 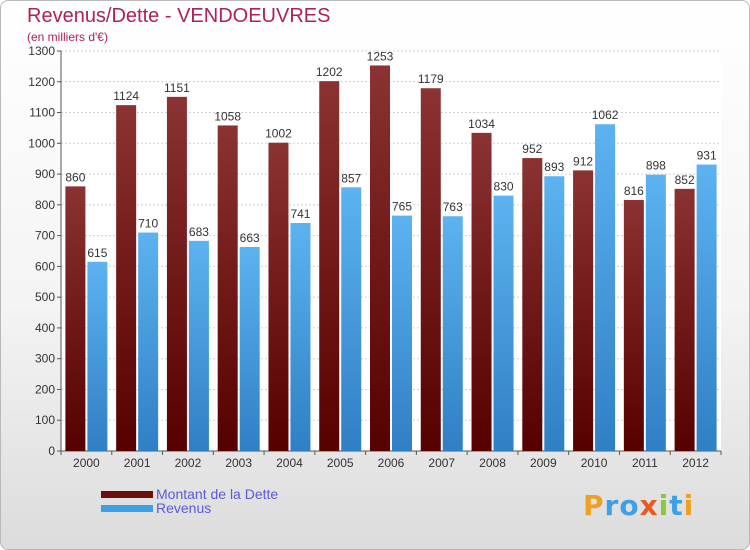 I want to click on legend: Montant de la Dette Revenus, so click(x=189, y=501).